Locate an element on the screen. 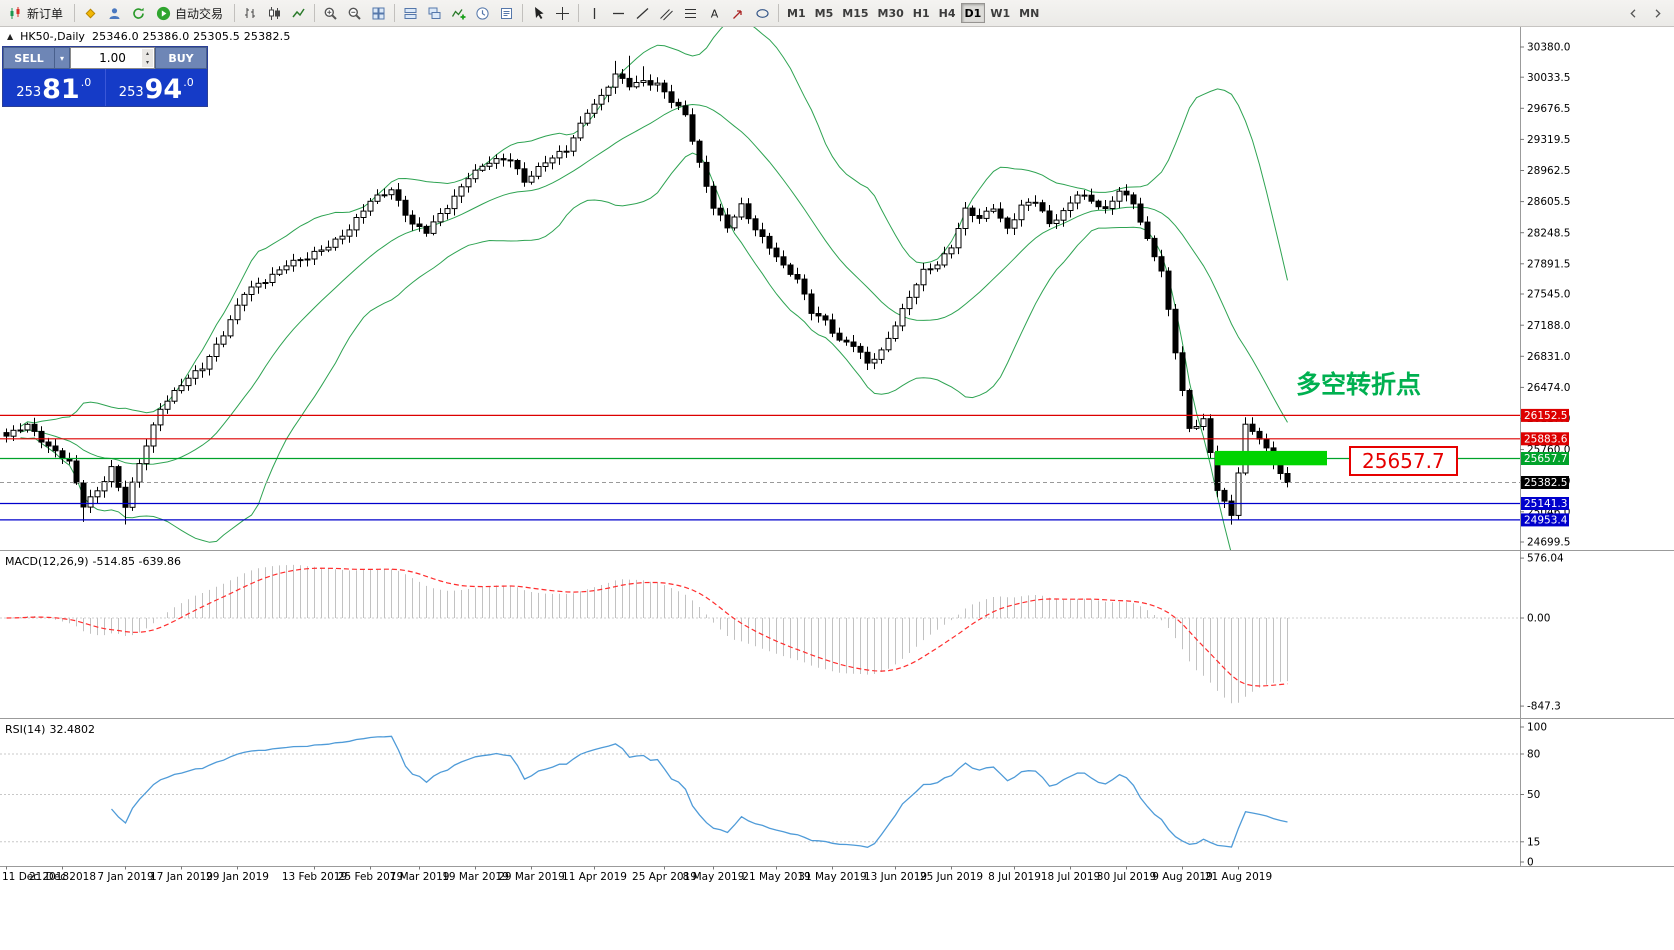  fibonacci-button is located at coordinates (690, 13).